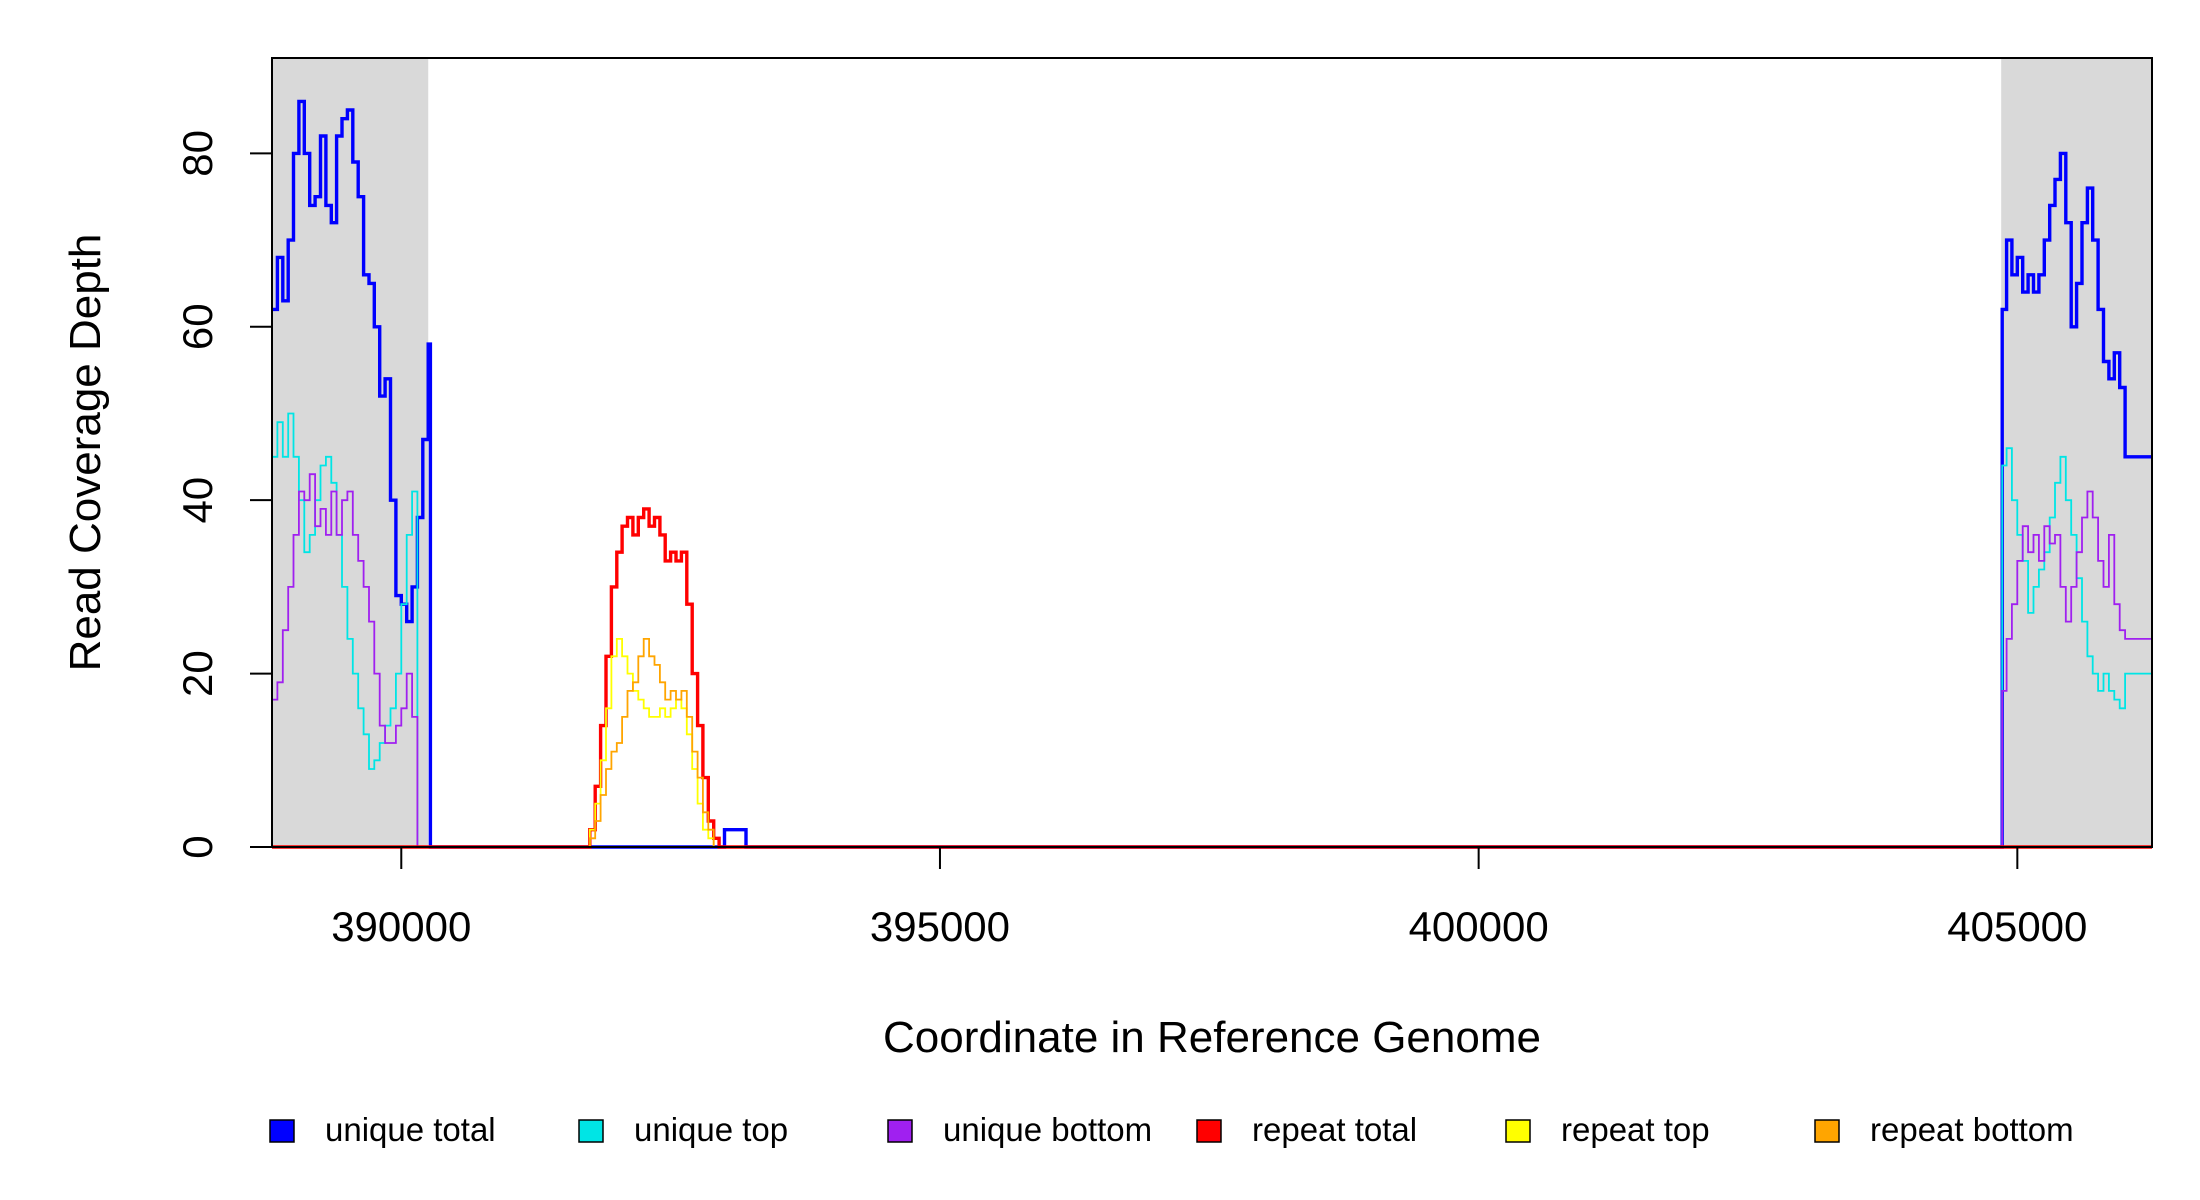 The image size is (2200, 1200). What do you see at coordinates (197, 846) in the screenshot?
I see `y-tick-label: 0` at bounding box center [197, 846].